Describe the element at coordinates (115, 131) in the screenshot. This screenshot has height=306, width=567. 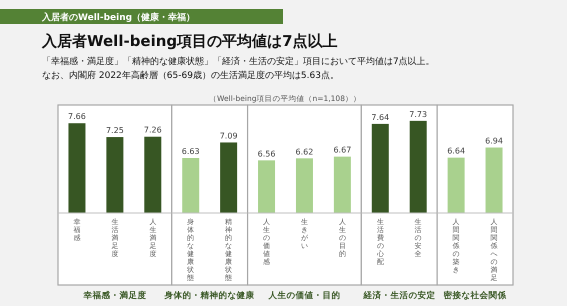
I see `data-label: 7.25` at that location.